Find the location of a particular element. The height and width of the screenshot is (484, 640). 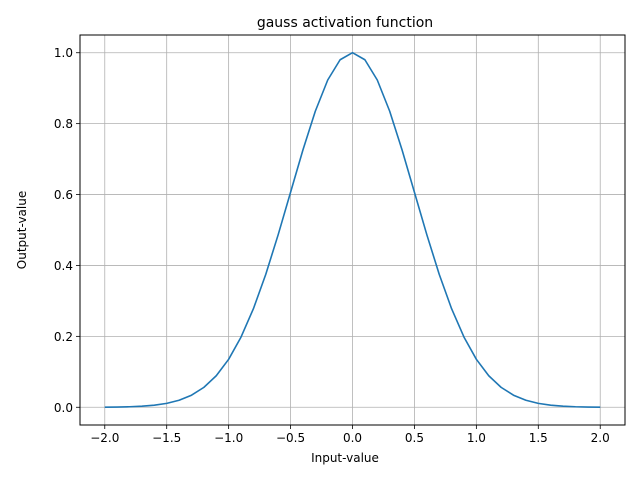

y-tick-label: 0.0 is located at coordinates (63, 408).